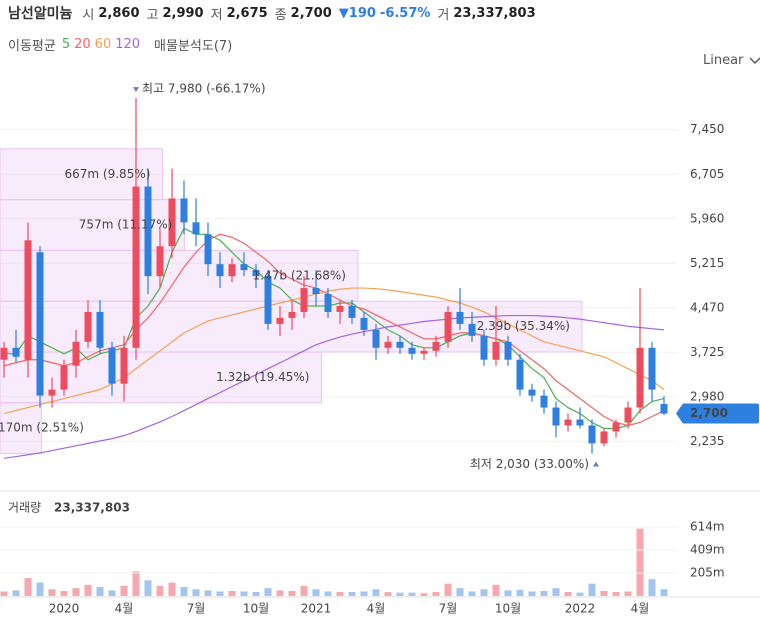 The width and height of the screenshot is (760, 619). What do you see at coordinates (193, 46) in the screenshot?
I see `volume-profile-title: 매물분석도(7)` at bounding box center [193, 46].